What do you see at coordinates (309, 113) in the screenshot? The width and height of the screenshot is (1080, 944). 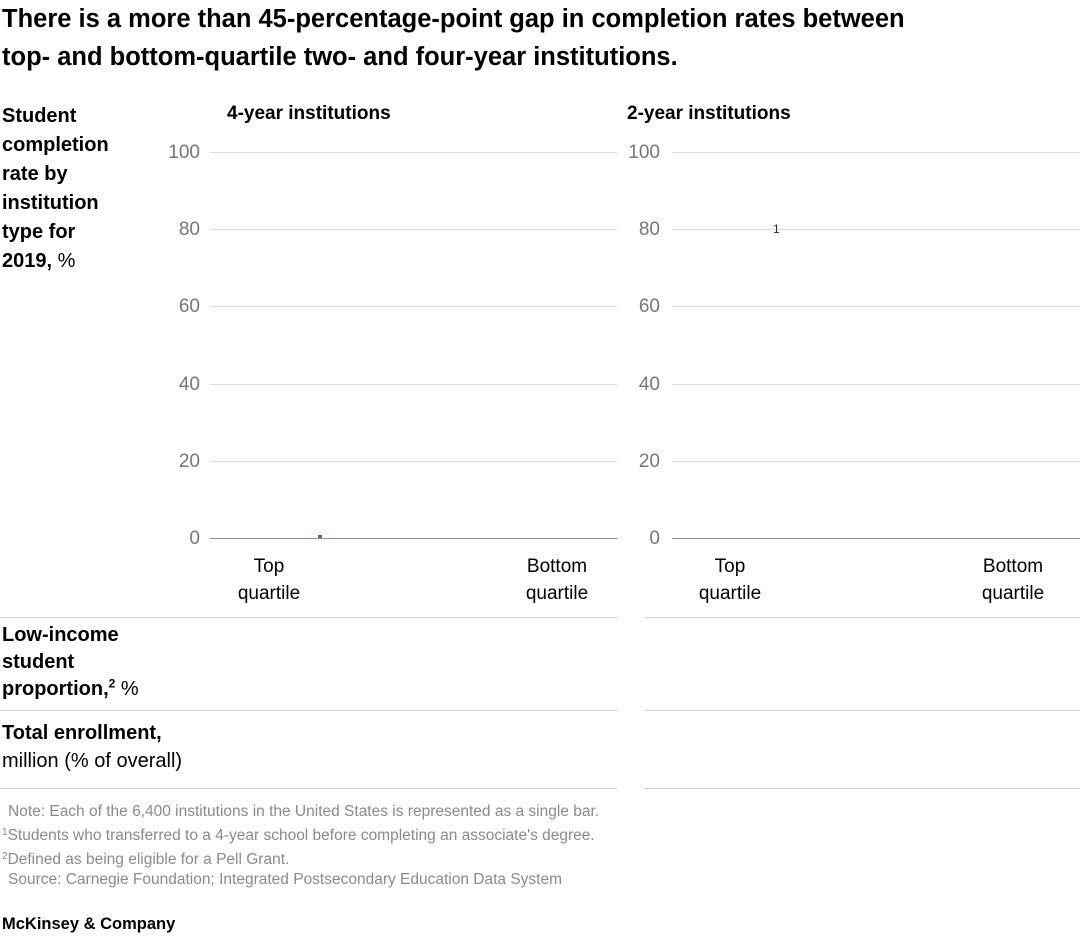 I see `chart-title-4-year: 4-year institutions` at bounding box center [309, 113].